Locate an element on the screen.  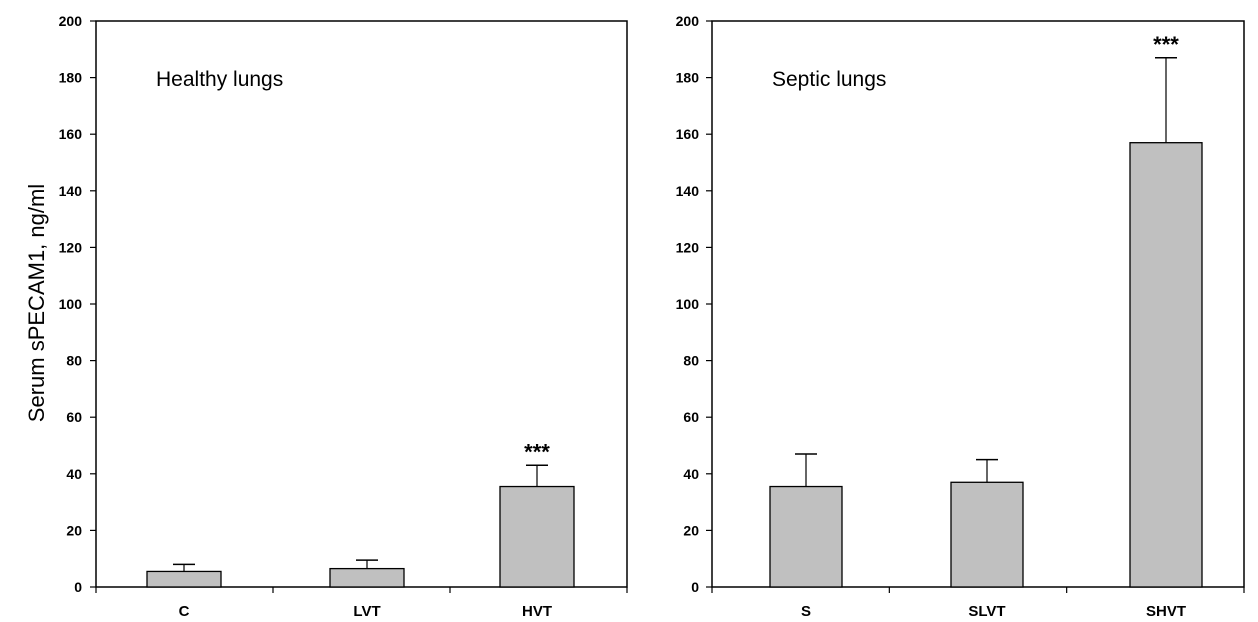
x-tick-label: HVT is located at coordinates (537, 611).